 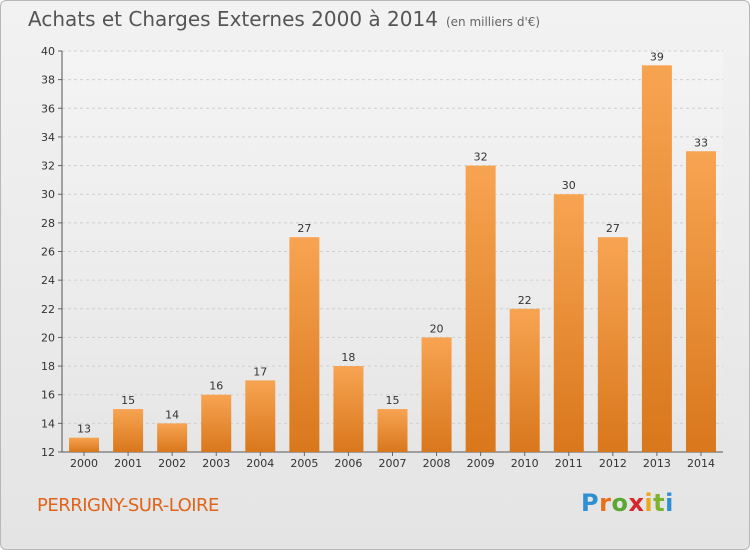 I want to click on x-tick-label: 2001, so click(x=128, y=463).